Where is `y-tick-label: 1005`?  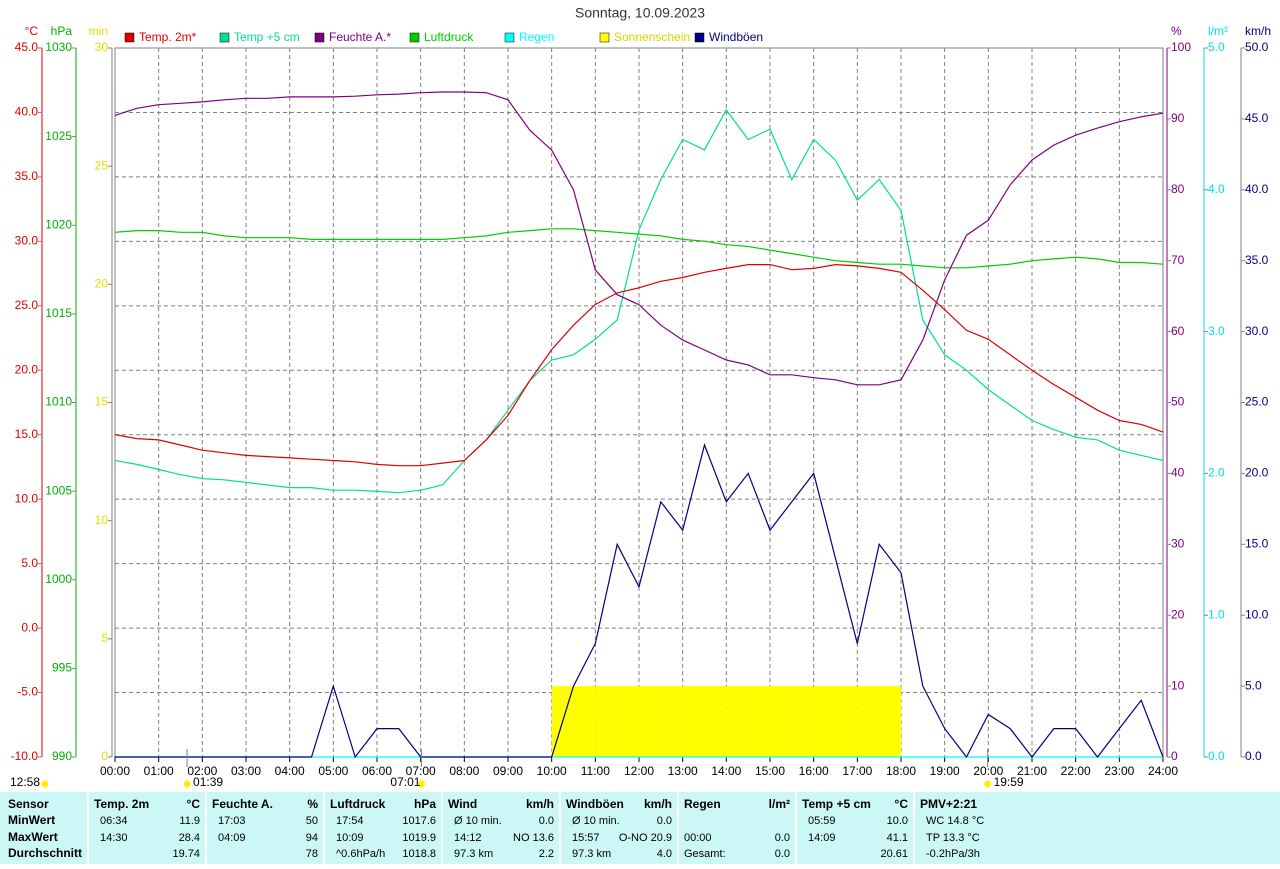 y-tick-label: 1005 is located at coordinates (58, 490).